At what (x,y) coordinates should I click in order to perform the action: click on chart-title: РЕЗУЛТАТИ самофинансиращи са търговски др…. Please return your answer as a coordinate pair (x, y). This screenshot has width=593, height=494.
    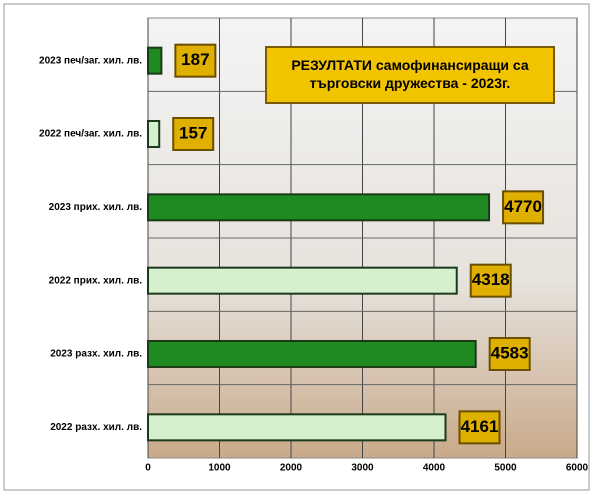
    Looking at the image, I should click on (410, 74).